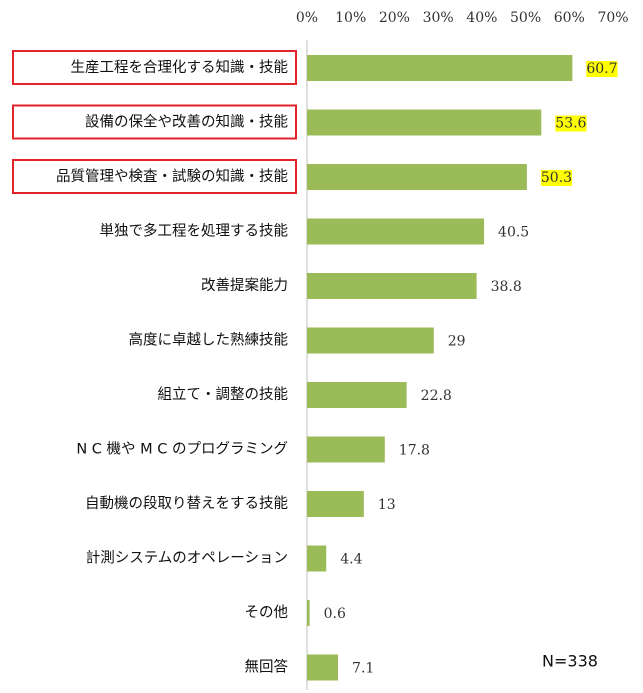  What do you see at coordinates (187, 558) in the screenshot?
I see `category-label: 計測システムのオペレーション` at bounding box center [187, 558].